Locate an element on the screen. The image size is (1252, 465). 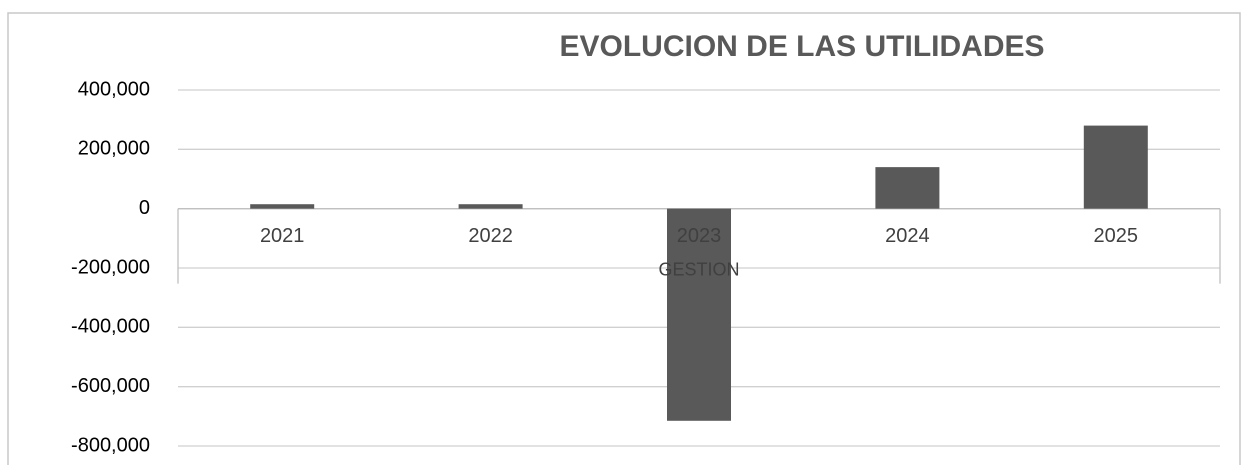
chart-title: EVOLUCION DE LAS UTILIDADES is located at coordinates (801, 46).